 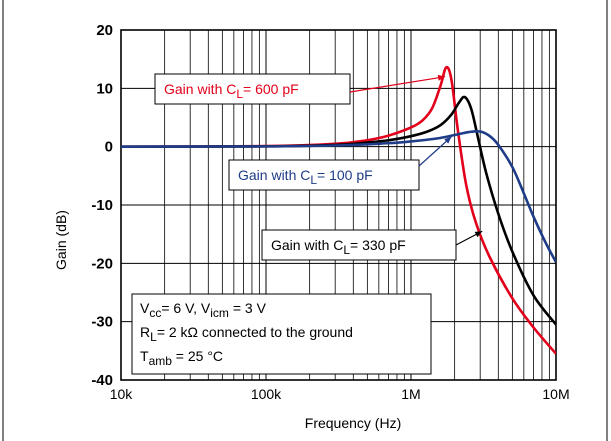 What do you see at coordinates (102, 380) in the screenshot?
I see `y-tick-label: -40` at bounding box center [102, 380].